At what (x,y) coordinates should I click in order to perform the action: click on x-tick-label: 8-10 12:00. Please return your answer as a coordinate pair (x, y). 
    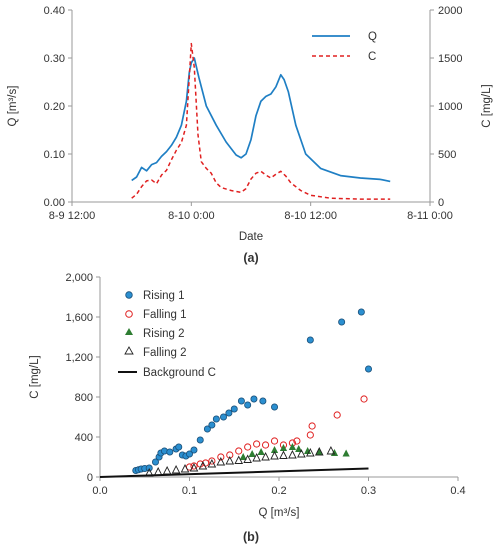
    Looking at the image, I should click on (310, 216).